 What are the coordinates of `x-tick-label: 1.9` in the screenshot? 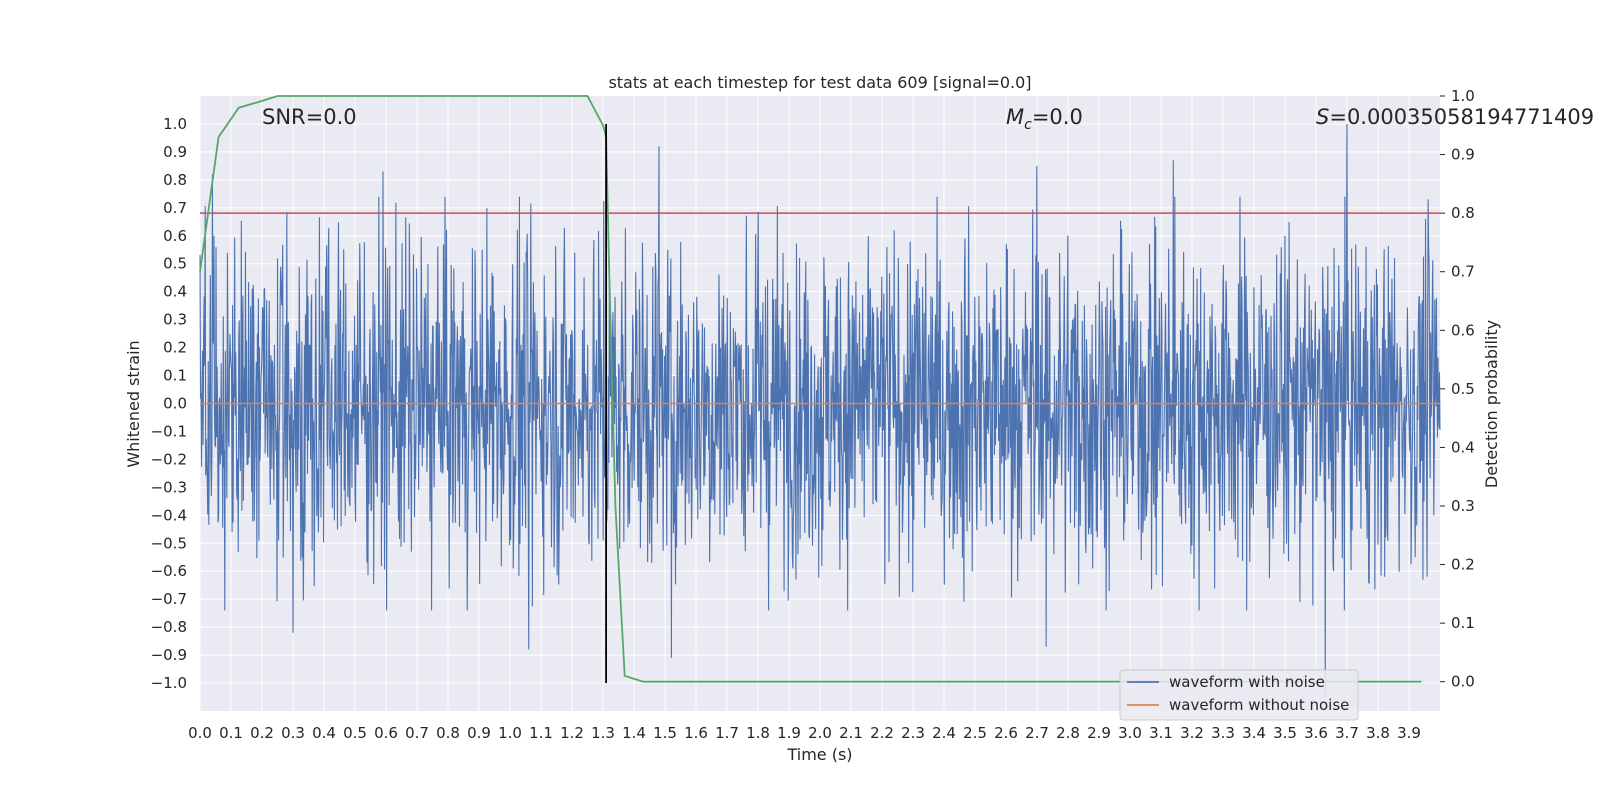 It's located at (789, 733).